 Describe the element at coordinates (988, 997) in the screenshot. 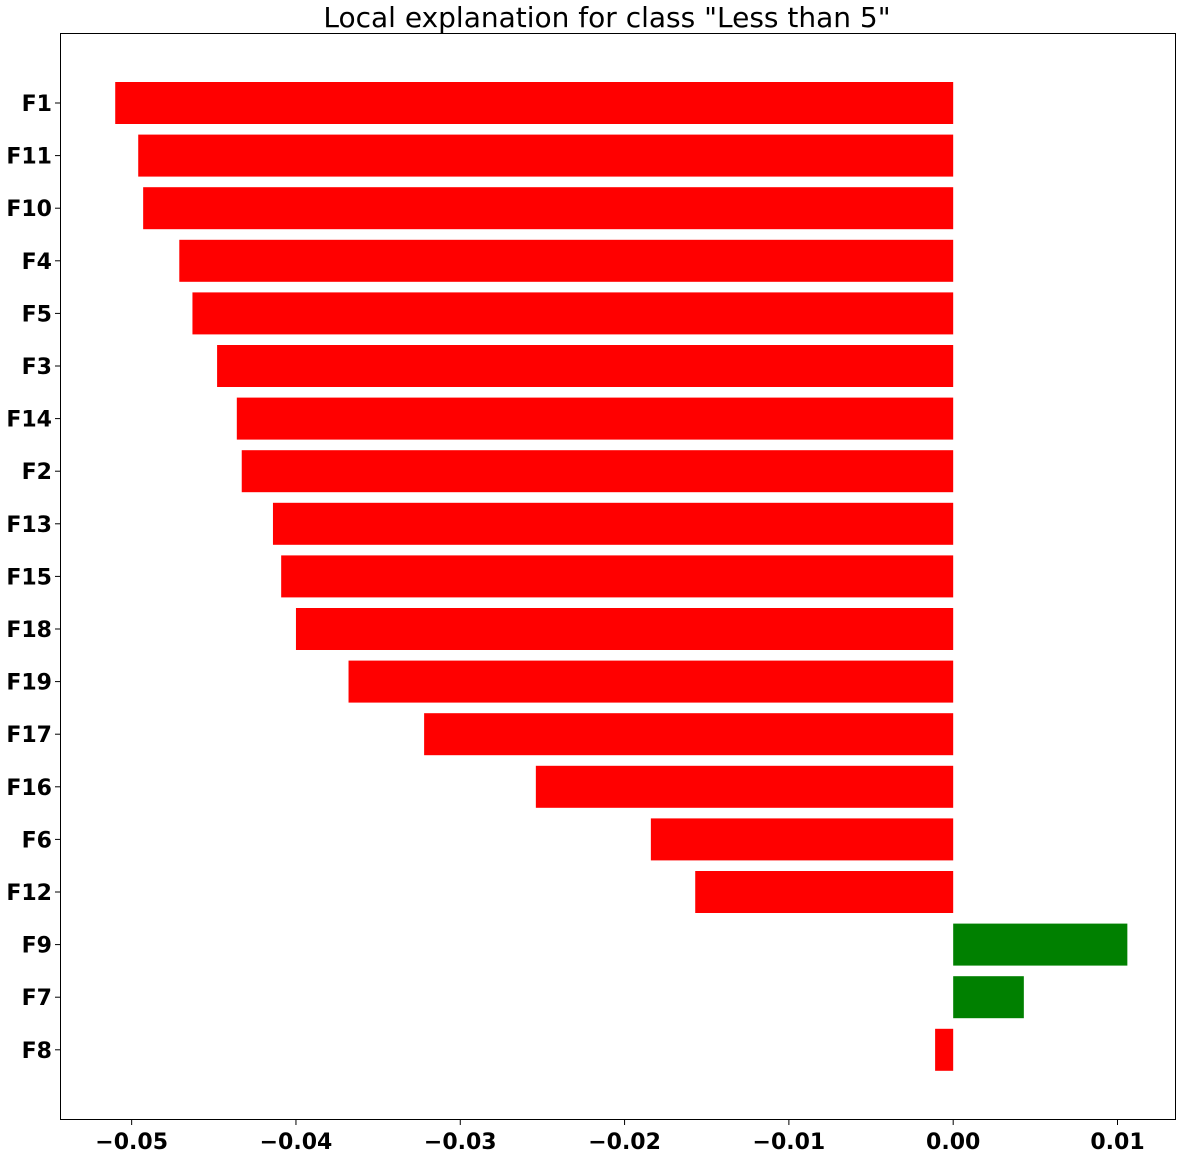

I see `bar-f7` at that location.